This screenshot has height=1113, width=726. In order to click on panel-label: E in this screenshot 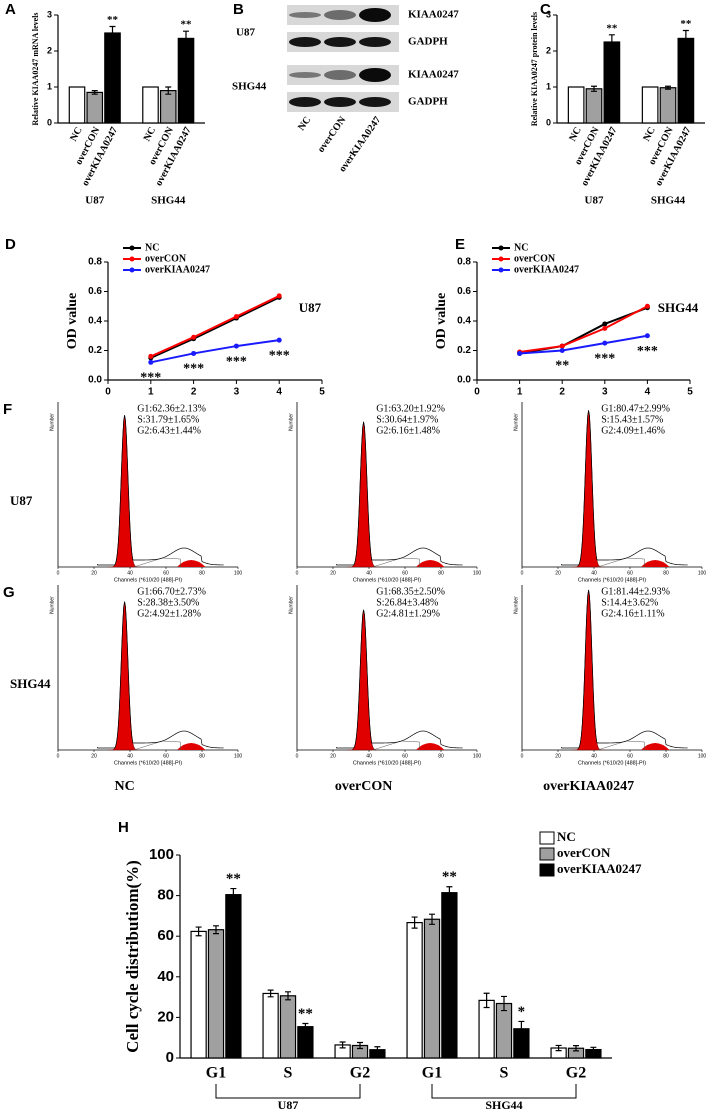, I will do `click(460, 244)`.